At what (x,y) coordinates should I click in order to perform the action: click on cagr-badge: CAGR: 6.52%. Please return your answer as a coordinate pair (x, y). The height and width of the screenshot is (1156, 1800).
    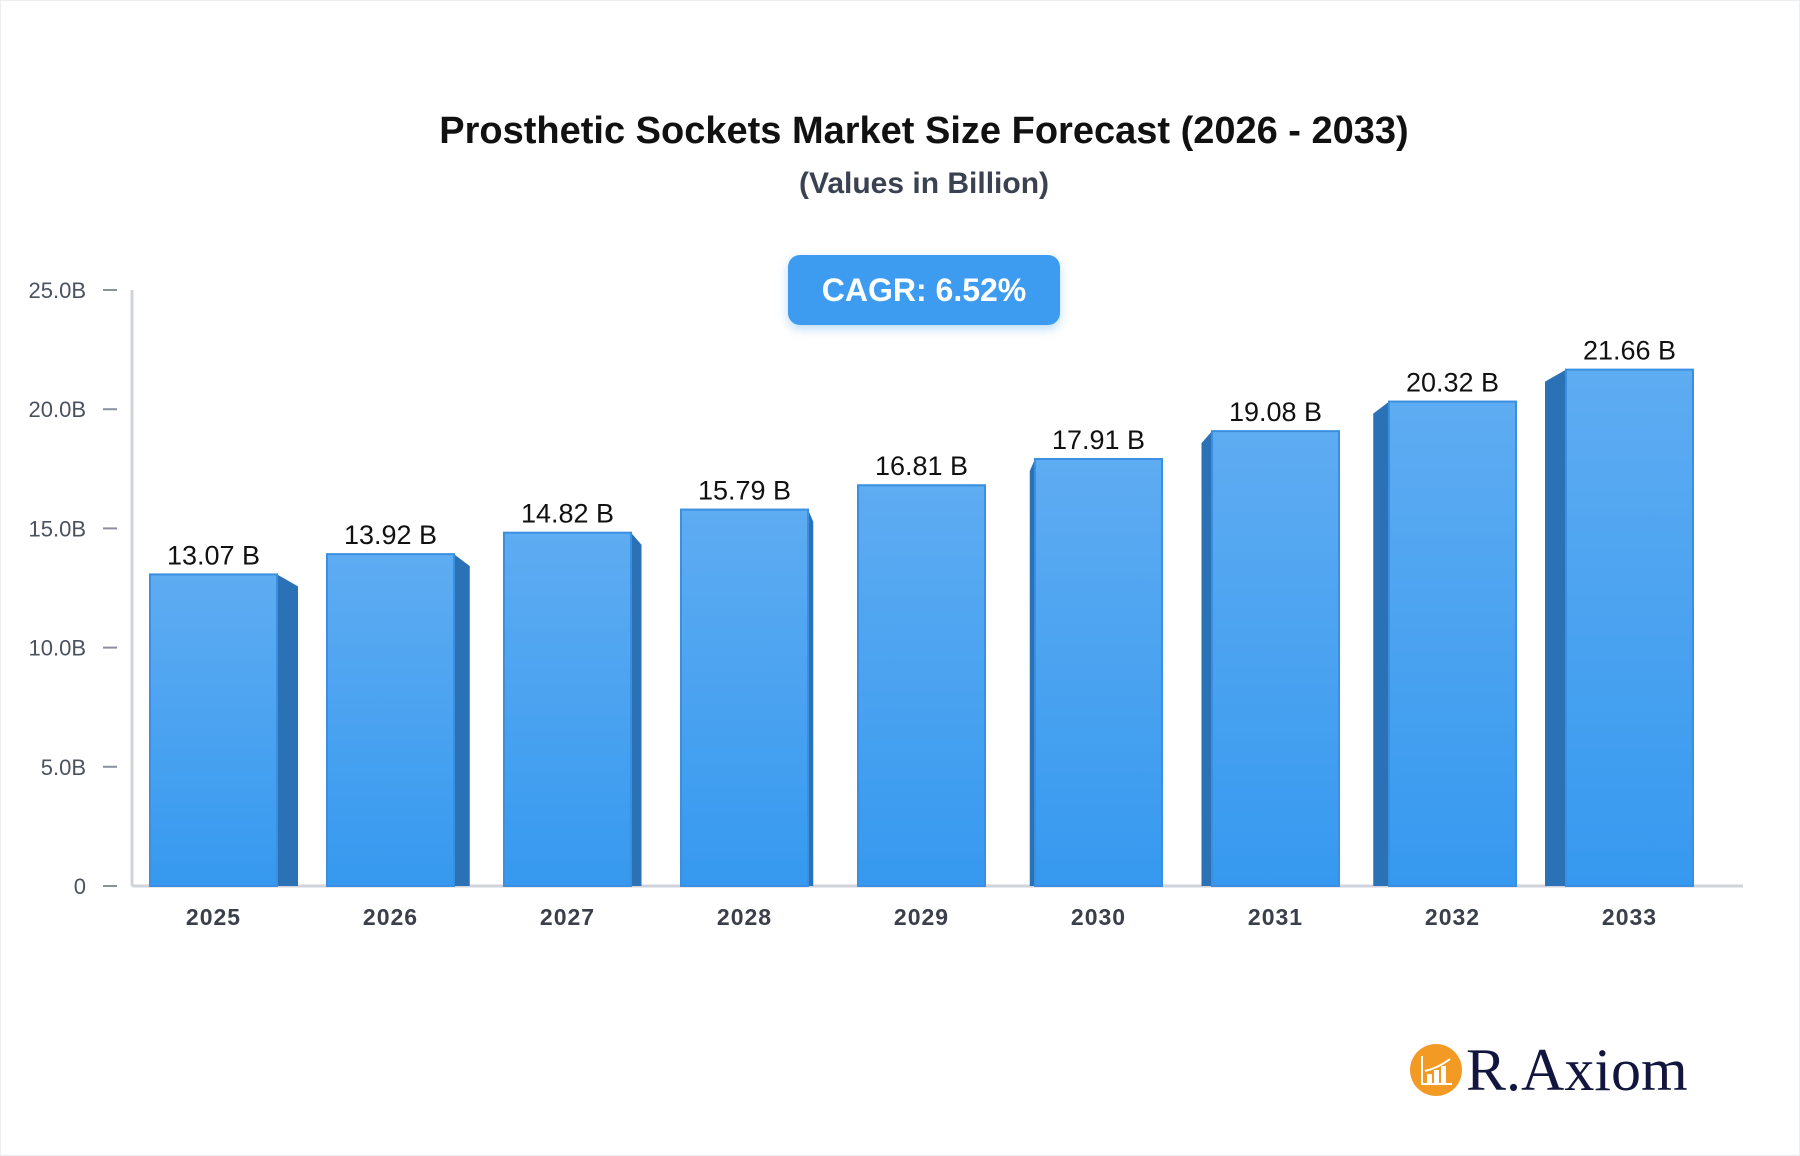
    Looking at the image, I should click on (924, 290).